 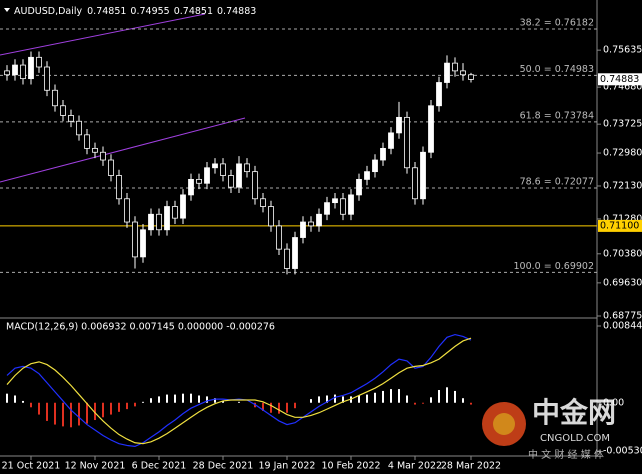 I want to click on y-tick-label: 0.69630, so click(x=622, y=282).